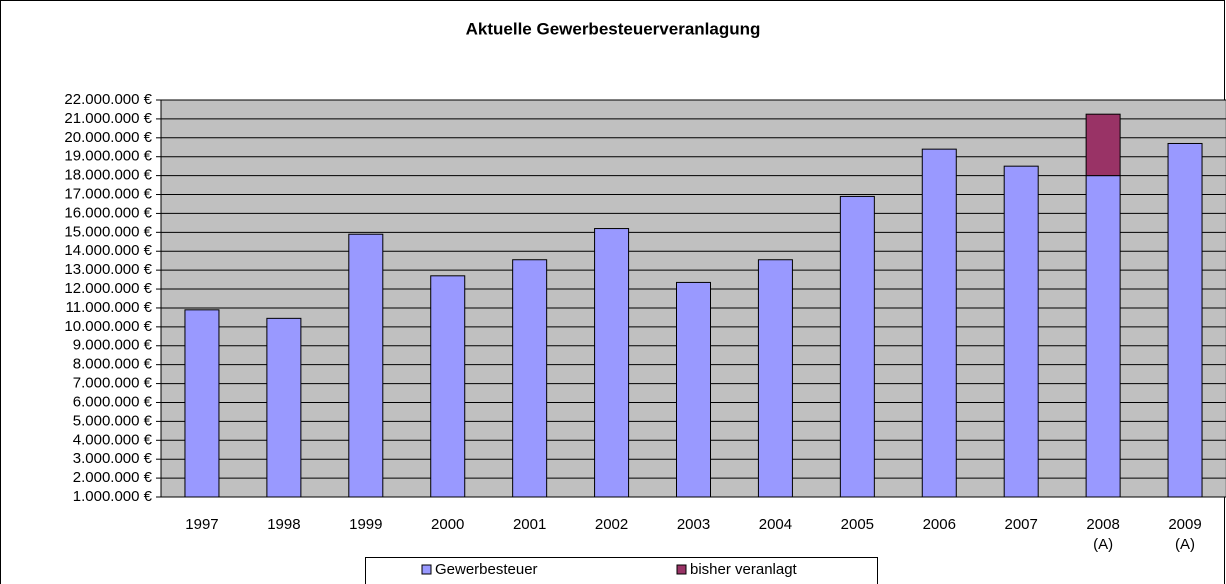 Image resolution: width=1226 pixels, height=584 pixels. What do you see at coordinates (744, 569) in the screenshot?
I see `legend-label: bisher veranlagt` at bounding box center [744, 569].